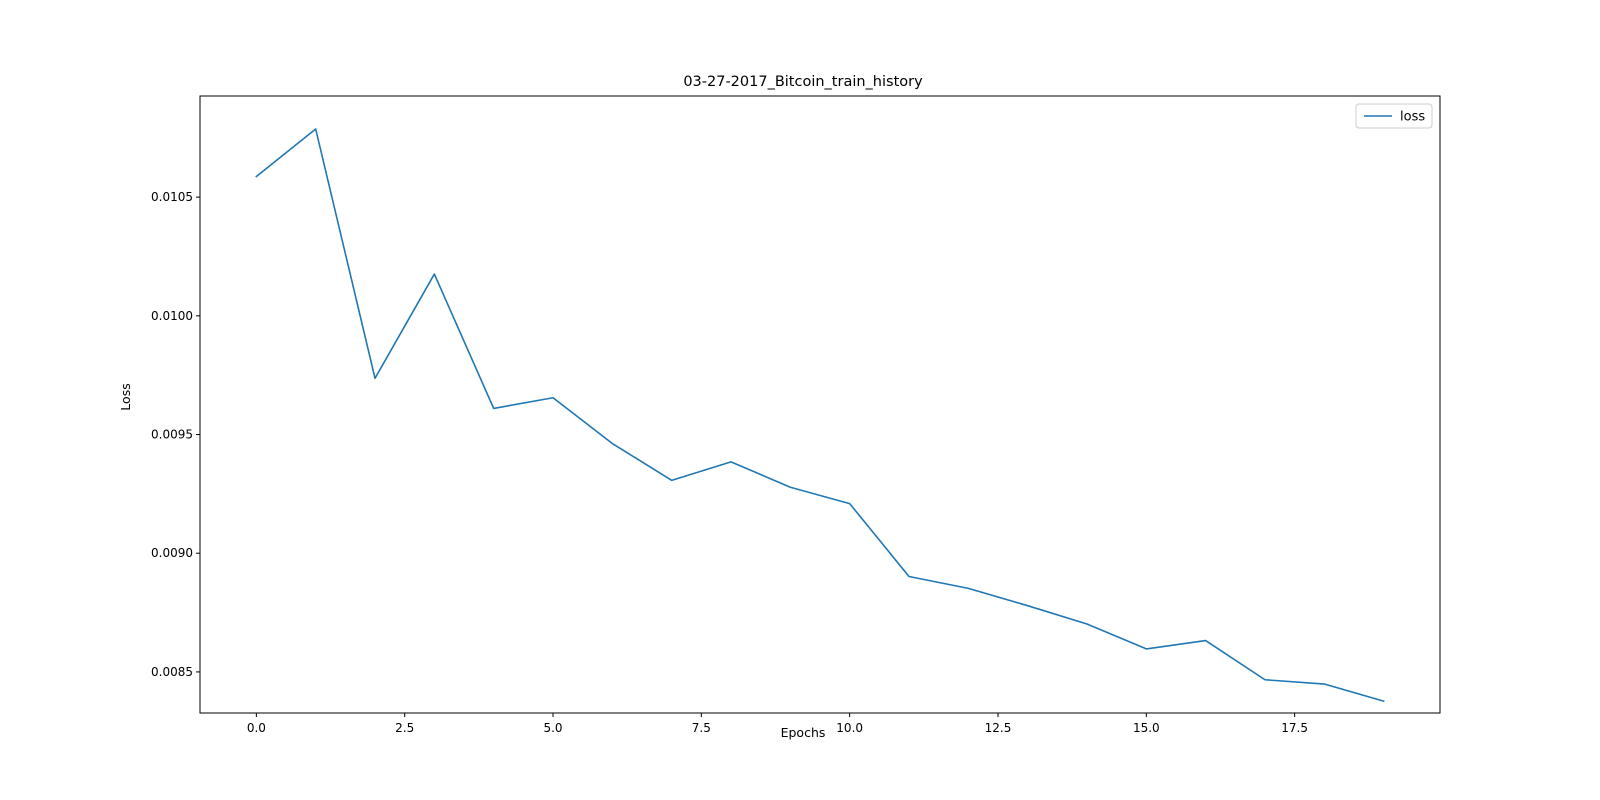 The width and height of the screenshot is (1600, 800). I want to click on x-axis-ticks: 0.0 2.5 5.0 7.5 10.0 12.5 15.0 17.5, so click(777, 724).